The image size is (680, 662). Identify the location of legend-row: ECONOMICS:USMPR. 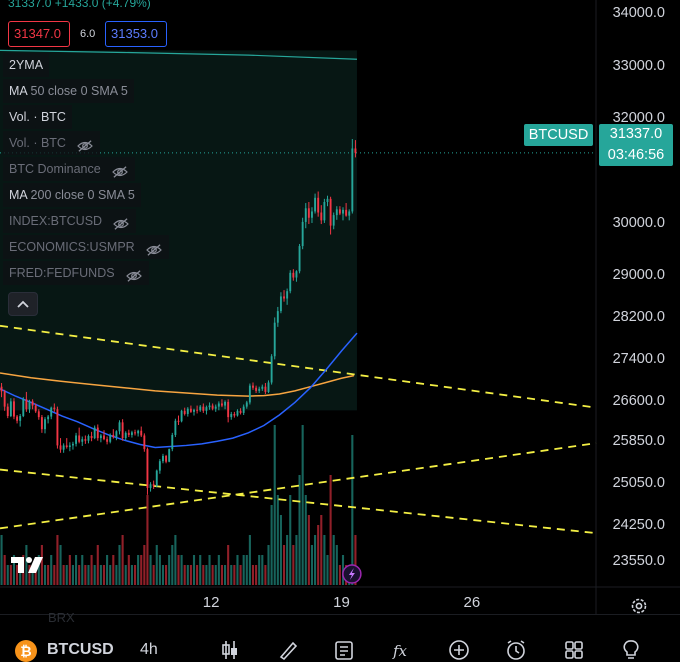
(86, 247).